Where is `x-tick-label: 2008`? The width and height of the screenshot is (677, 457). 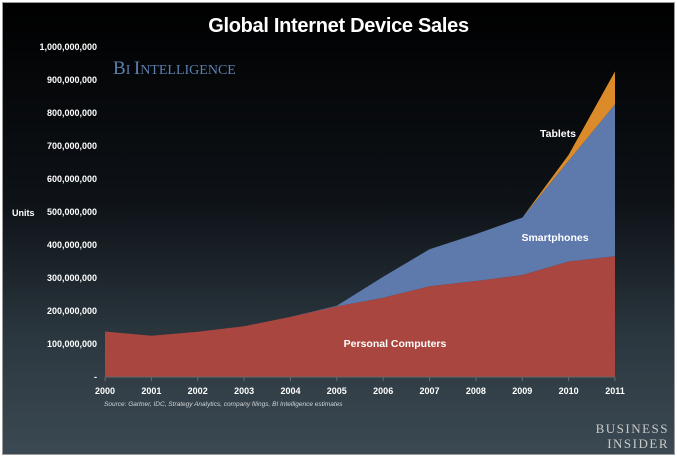 x-tick-label: 2008 is located at coordinates (476, 391).